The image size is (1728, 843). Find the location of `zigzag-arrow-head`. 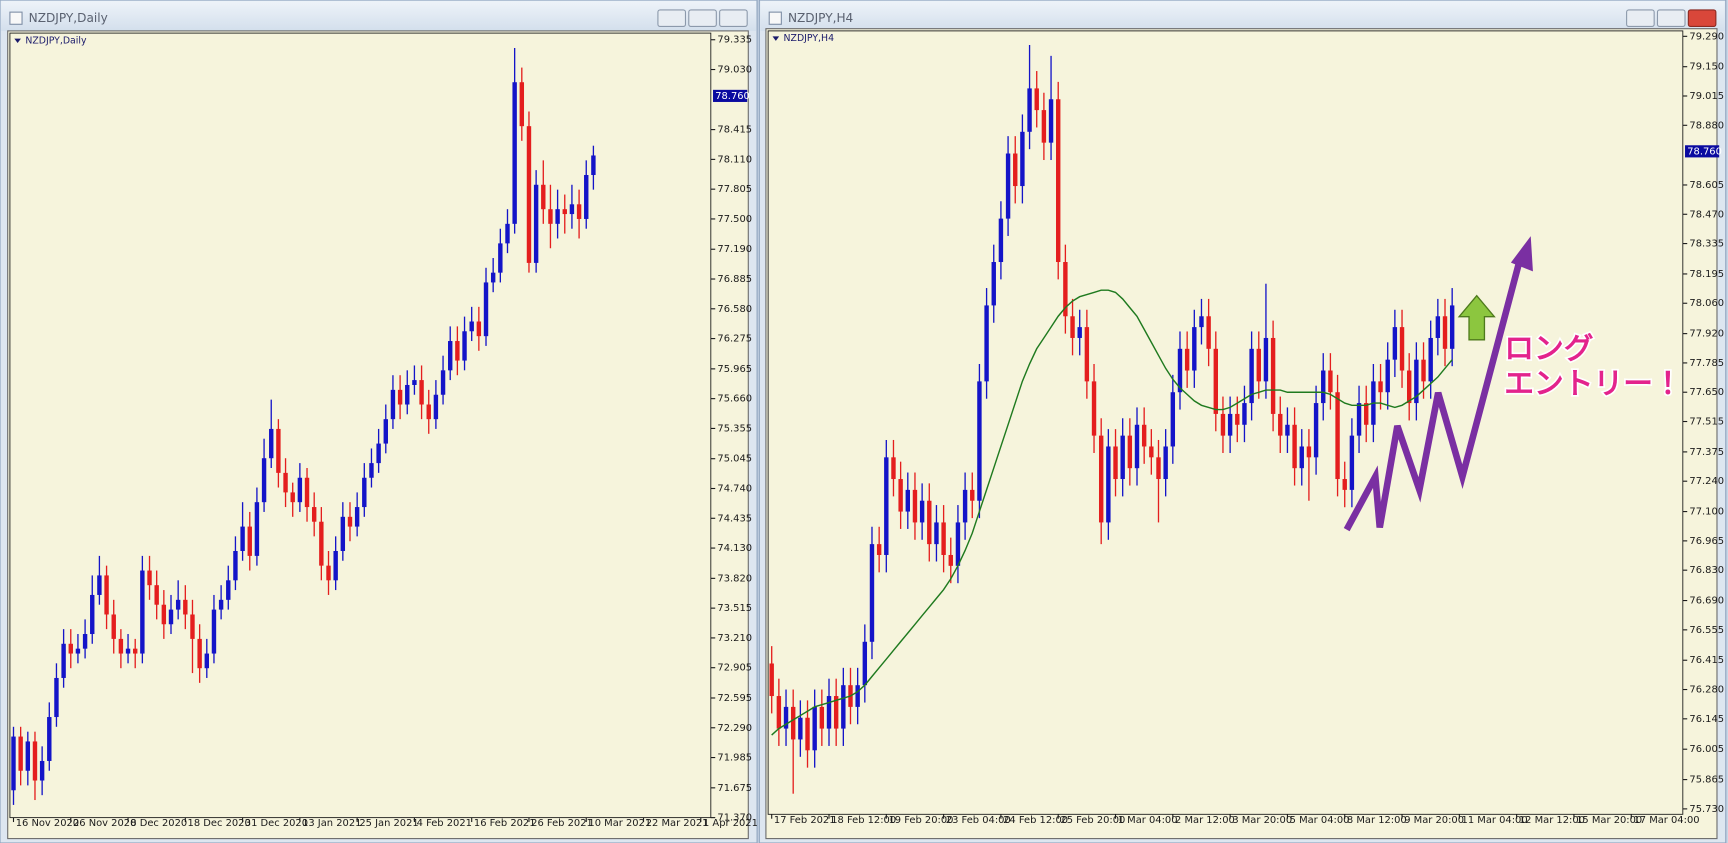

zigzag-arrow-head is located at coordinates (1521, 254).